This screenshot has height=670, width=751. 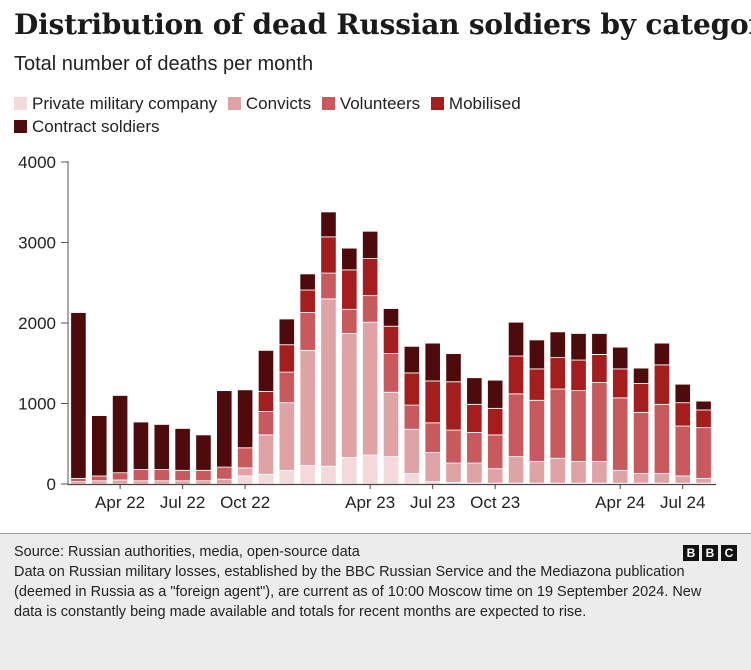 I want to click on legend-item-private-military-company: Private military company, so click(x=115, y=103).